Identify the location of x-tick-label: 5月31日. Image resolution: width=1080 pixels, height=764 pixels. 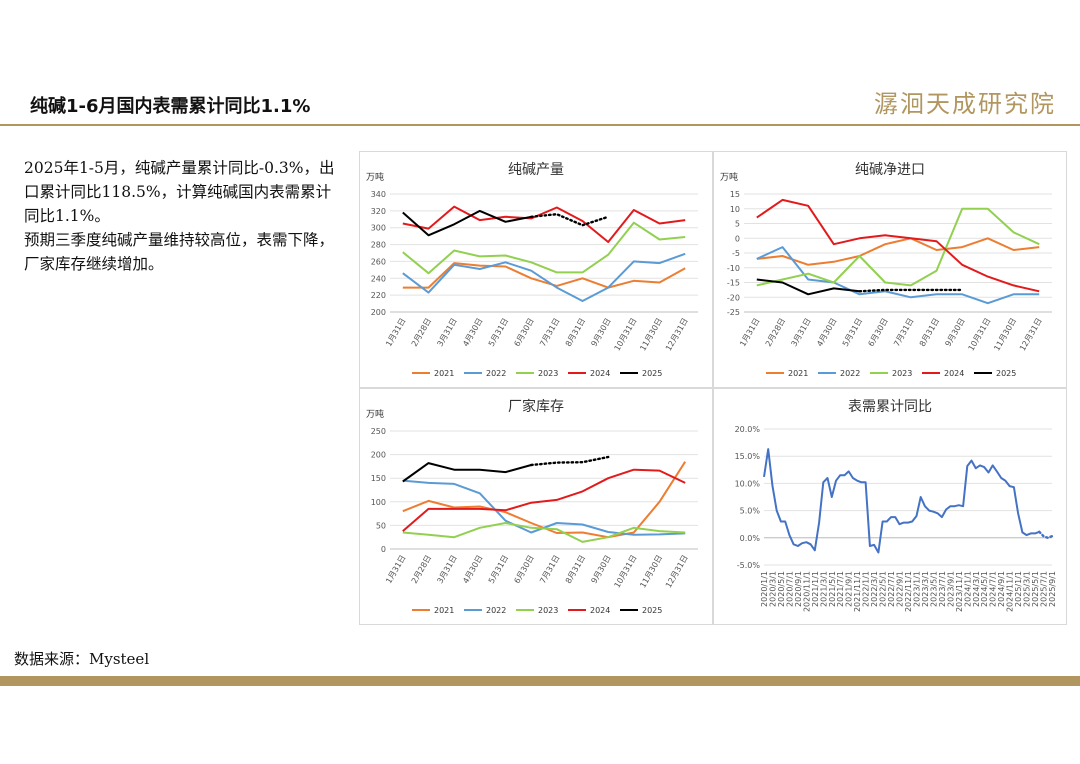
(498, 570).